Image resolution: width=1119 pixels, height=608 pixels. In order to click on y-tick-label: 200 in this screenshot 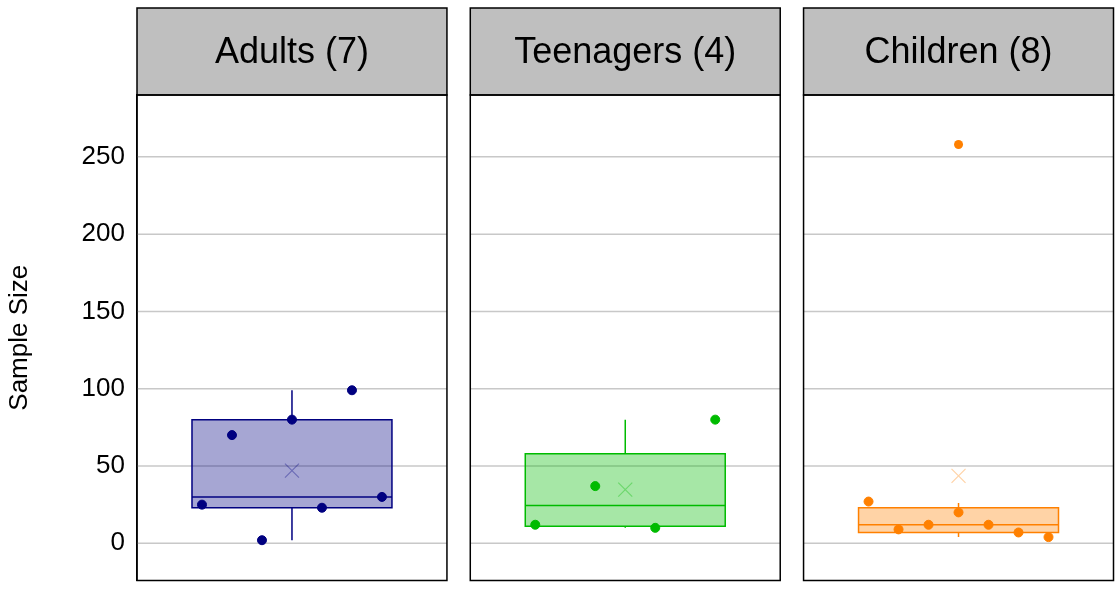, I will do `click(103, 232)`.